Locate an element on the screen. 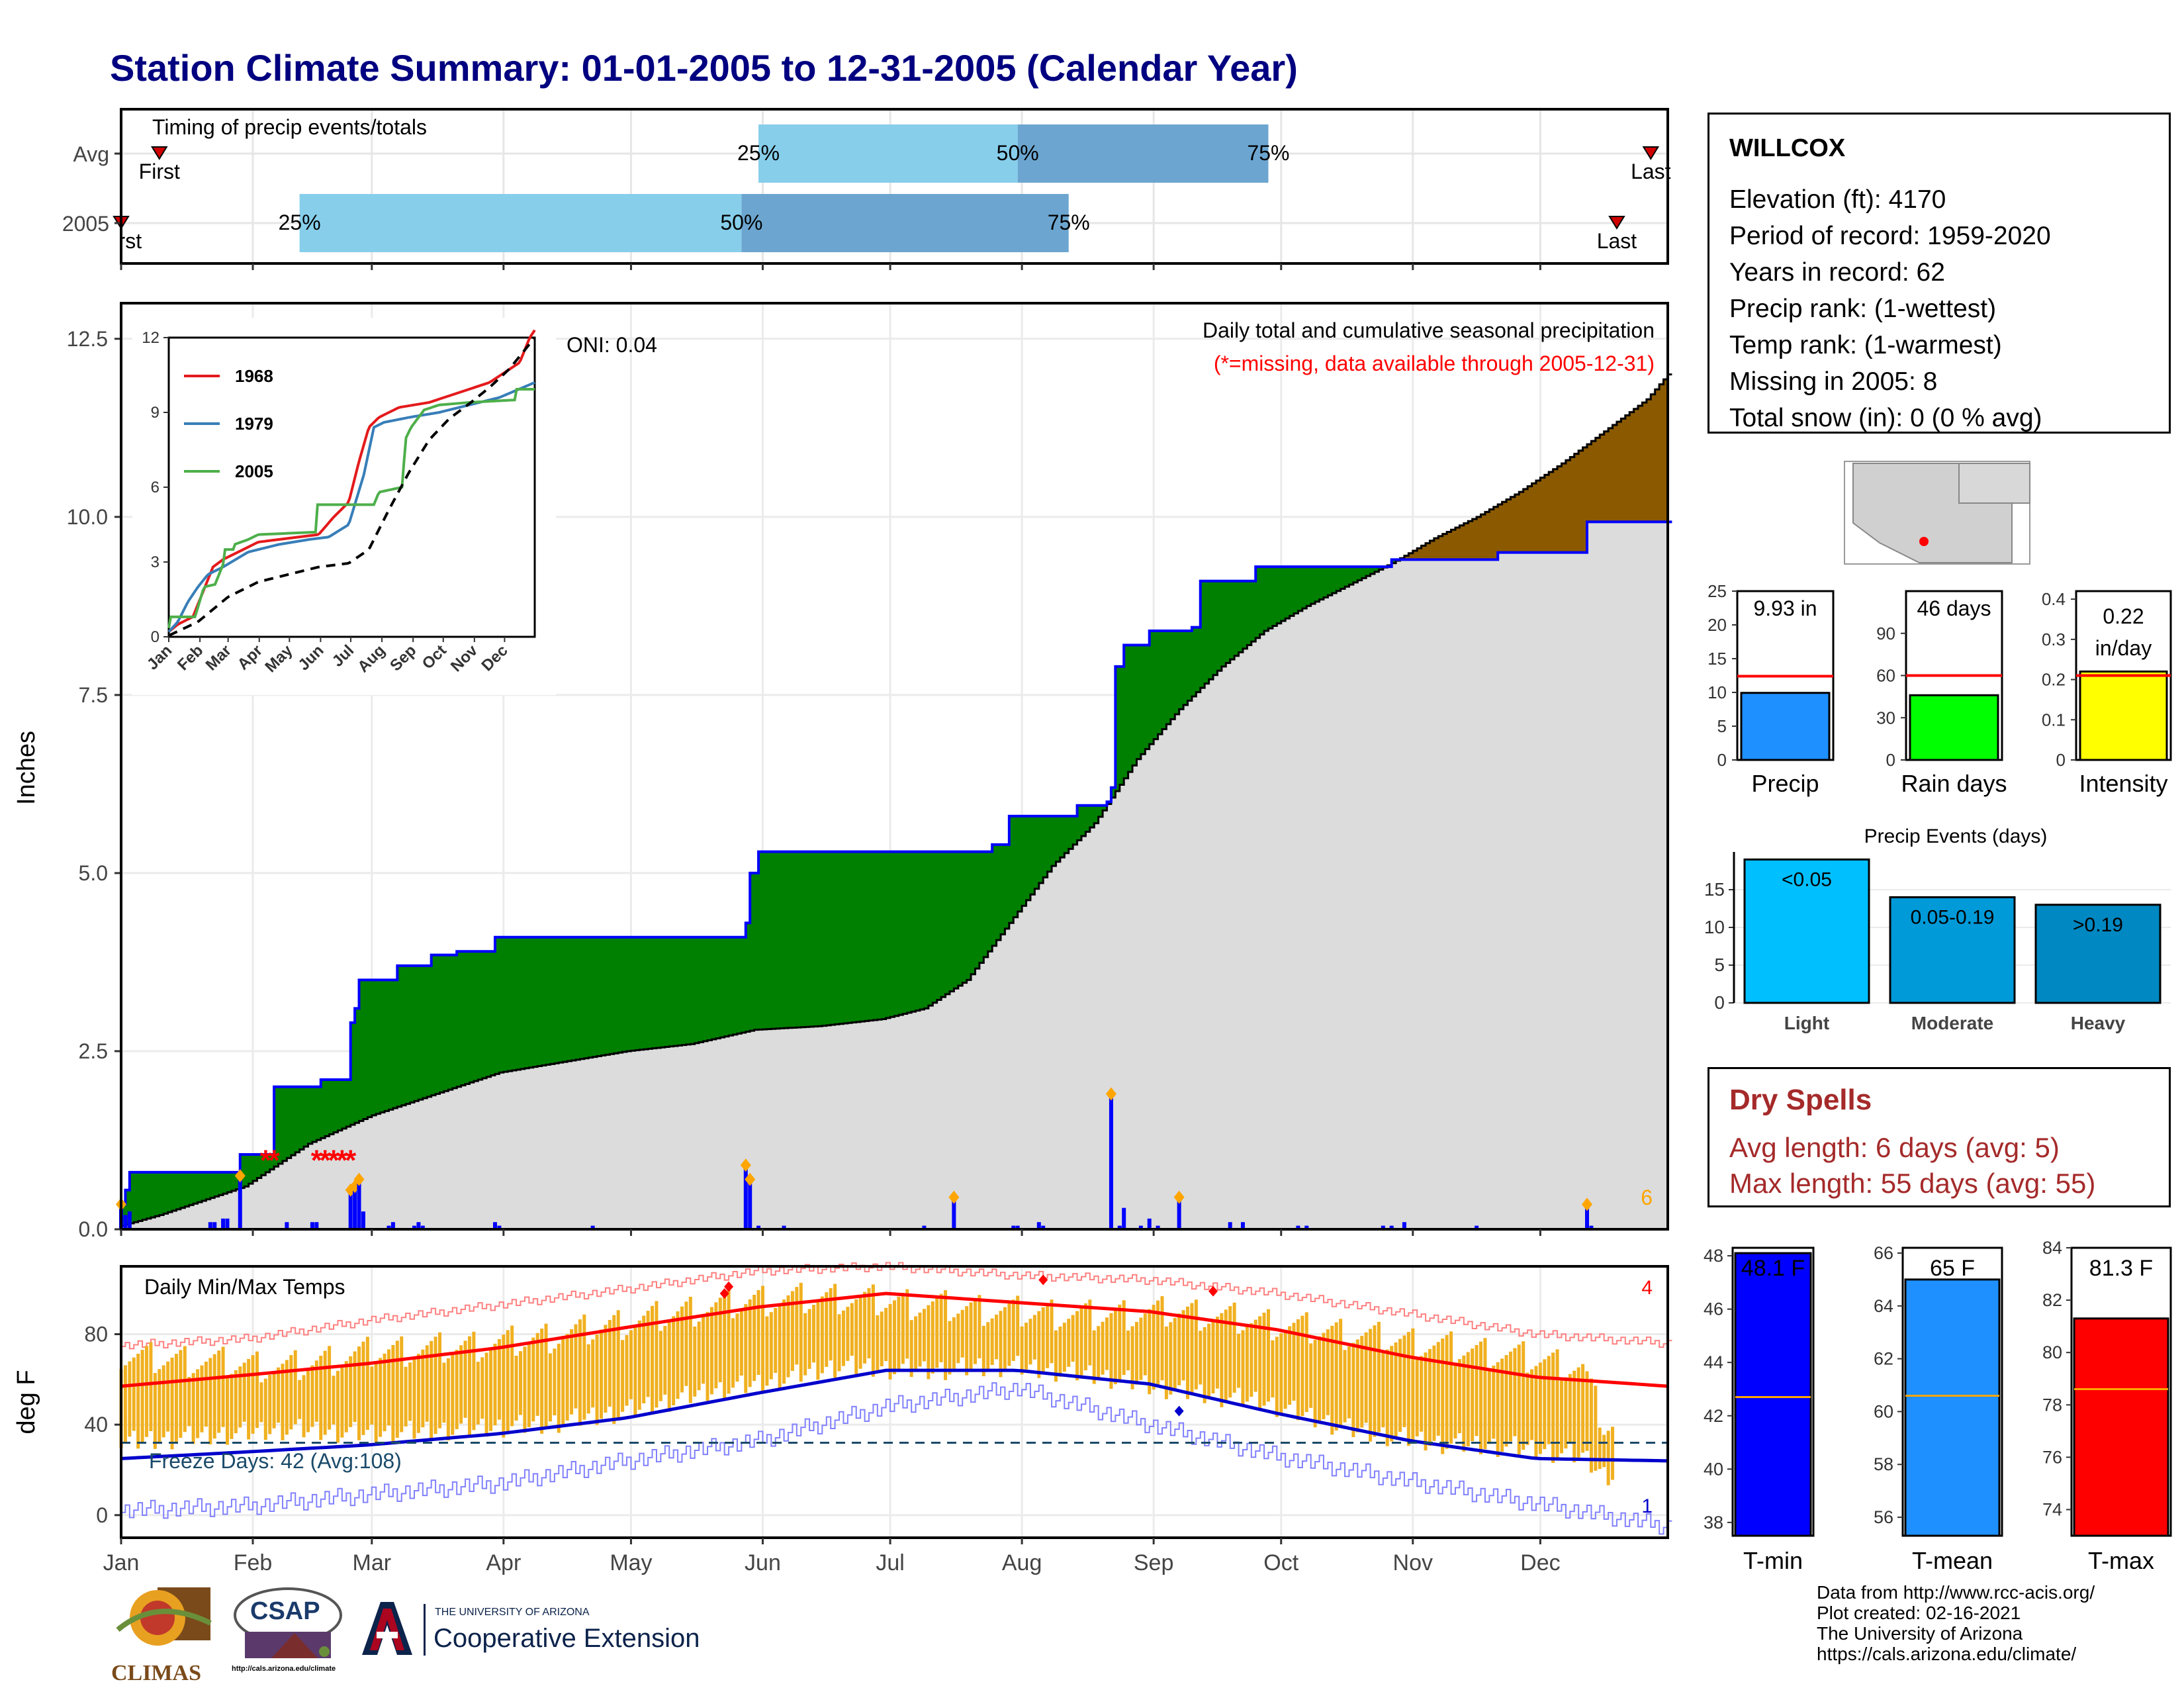 This screenshot has width=2184, height=1688. map-neighbor-shape is located at coordinates (1994, 483).